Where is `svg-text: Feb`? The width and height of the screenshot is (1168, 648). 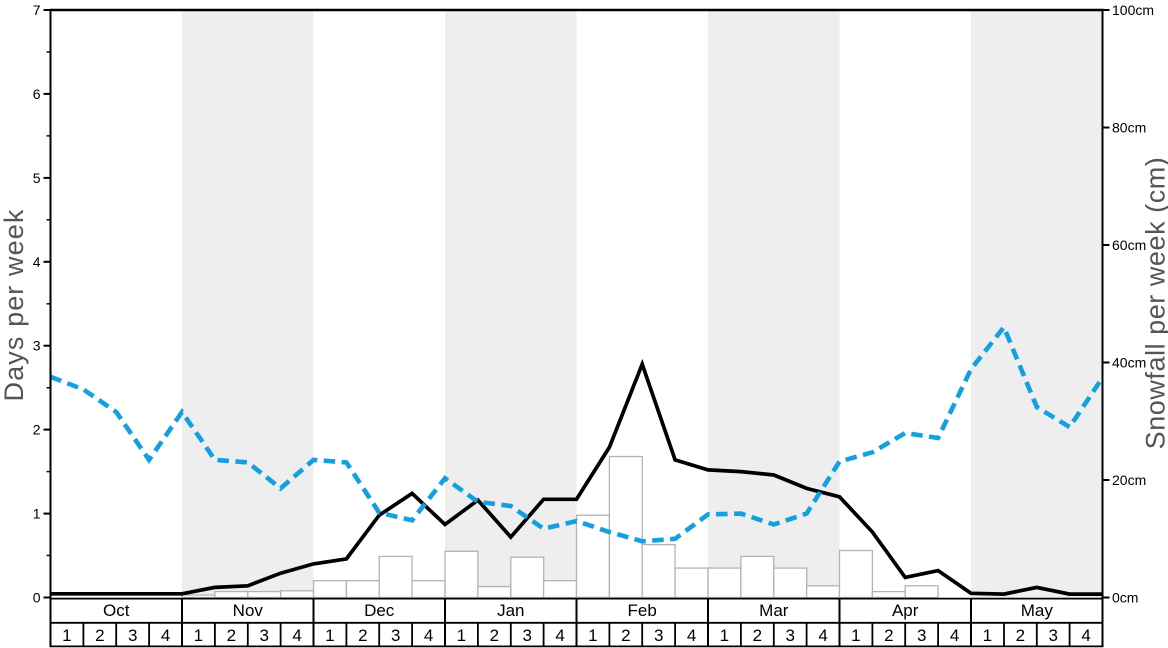
svg-text: Feb is located at coordinates (642, 610).